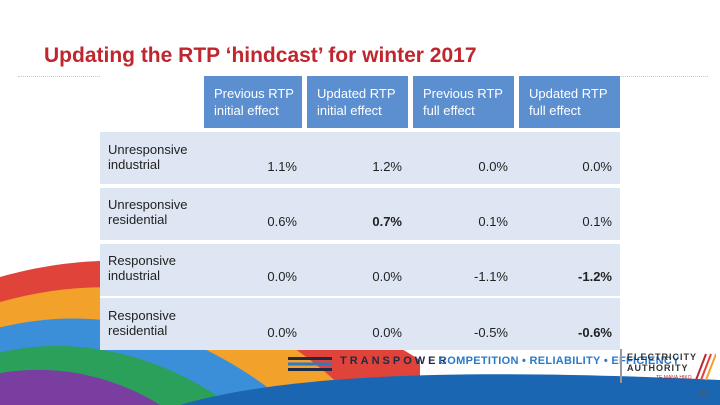 The image size is (720, 405). Describe the element at coordinates (310, 364) in the screenshot. I see `transpower-logo-icon` at that location.